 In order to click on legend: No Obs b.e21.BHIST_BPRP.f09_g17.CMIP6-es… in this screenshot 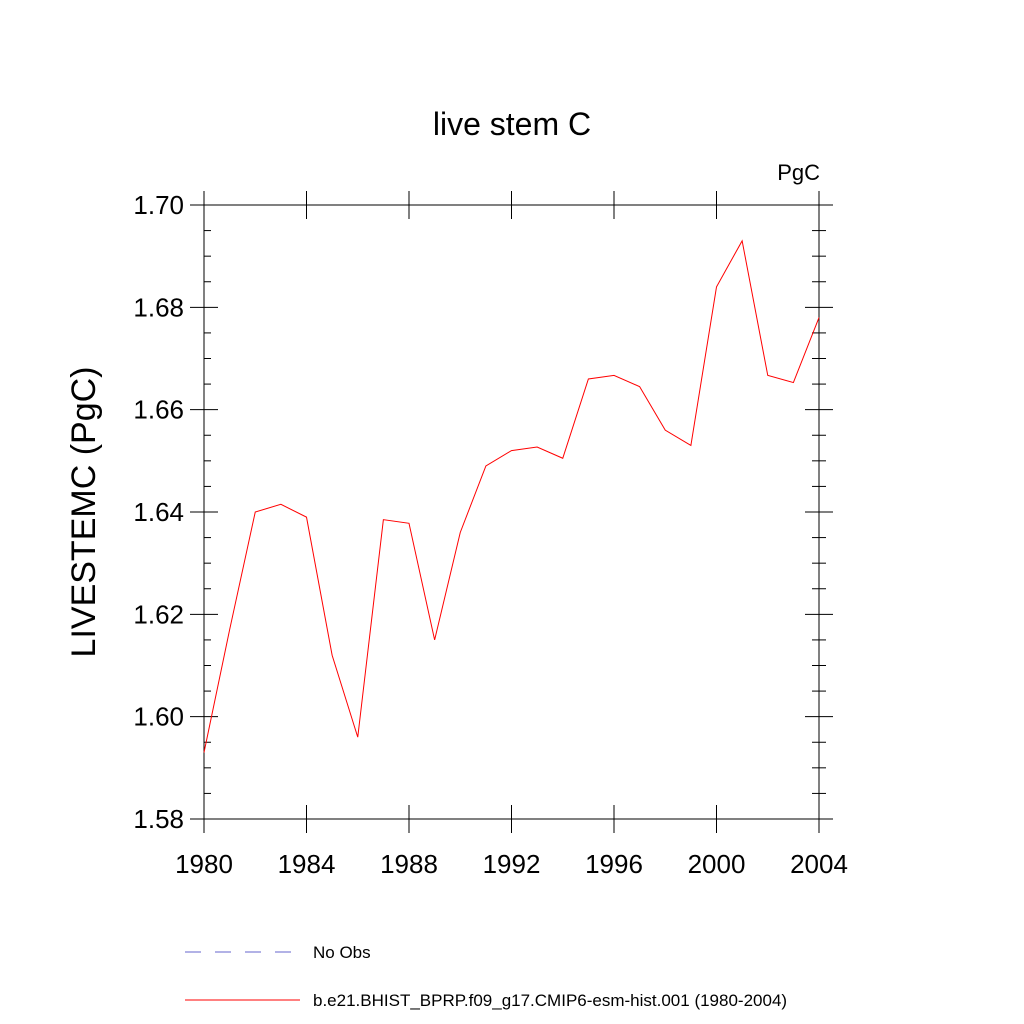, I will do `click(486, 976)`.